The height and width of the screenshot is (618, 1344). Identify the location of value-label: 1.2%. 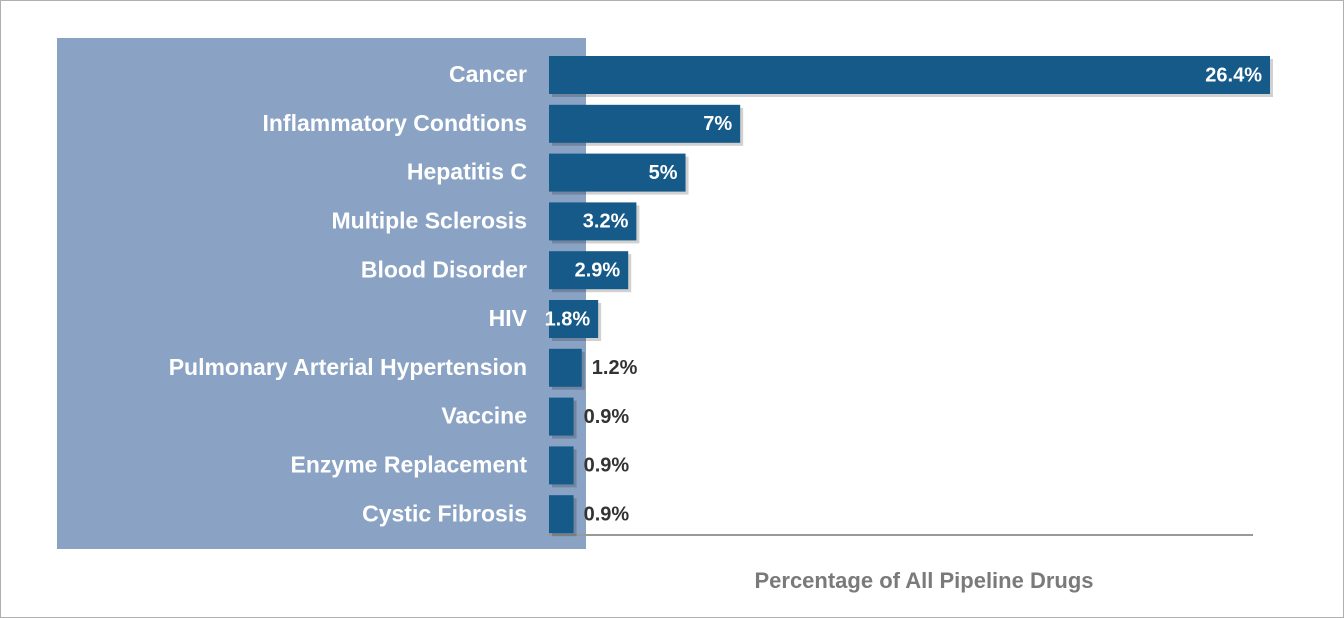
(615, 368).